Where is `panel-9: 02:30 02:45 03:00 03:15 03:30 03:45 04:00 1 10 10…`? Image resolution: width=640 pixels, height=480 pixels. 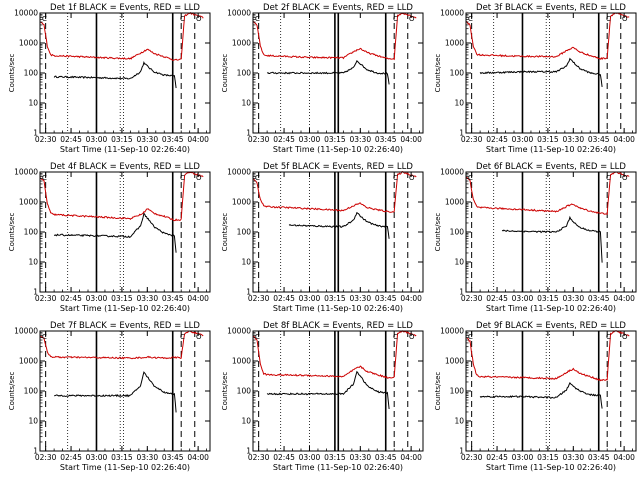 panel-9: 02:30 02:45 03:00 03:15 03:30 03:45 04:00 1 10 10… is located at coordinates (535, 396).